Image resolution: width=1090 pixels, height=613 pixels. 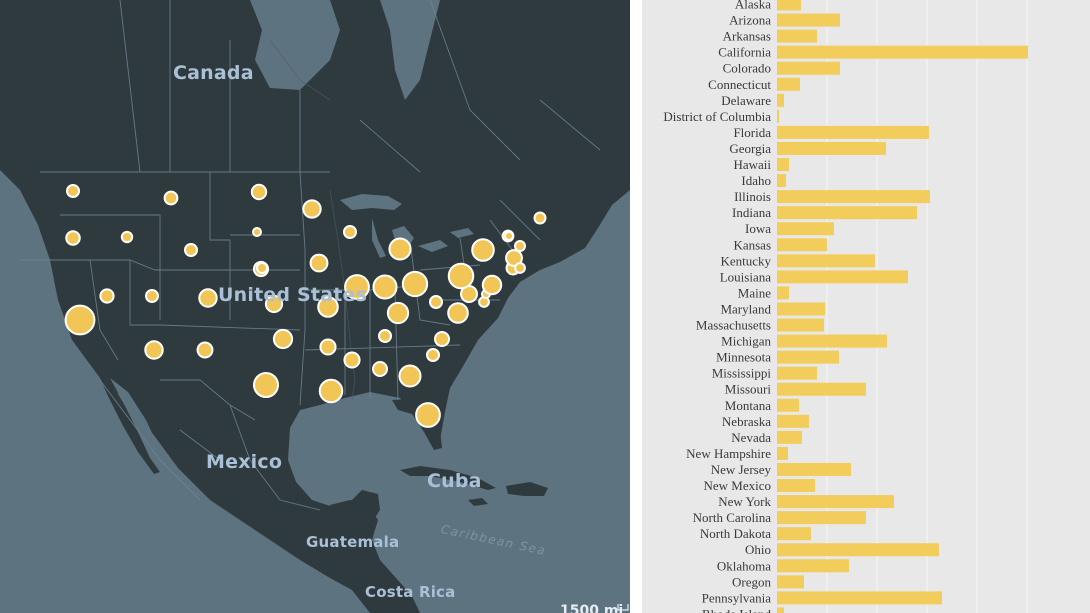 I want to click on circle-florida, so click(x=428, y=415).